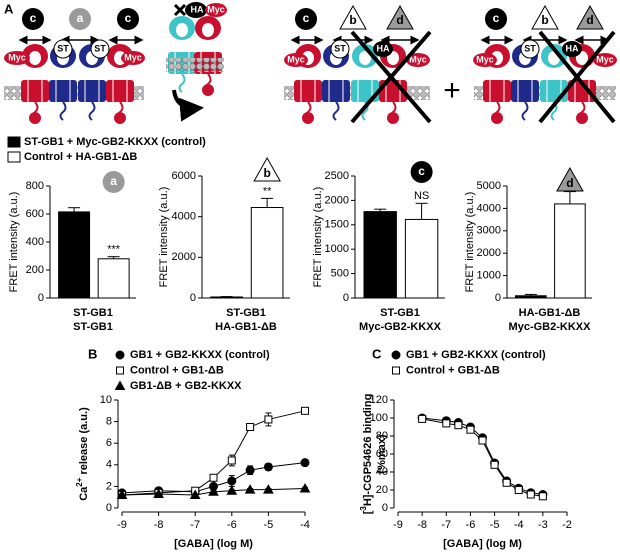  What do you see at coordinates (489, 186) in the screenshot?
I see `y-tick-label: 5000` at bounding box center [489, 186].